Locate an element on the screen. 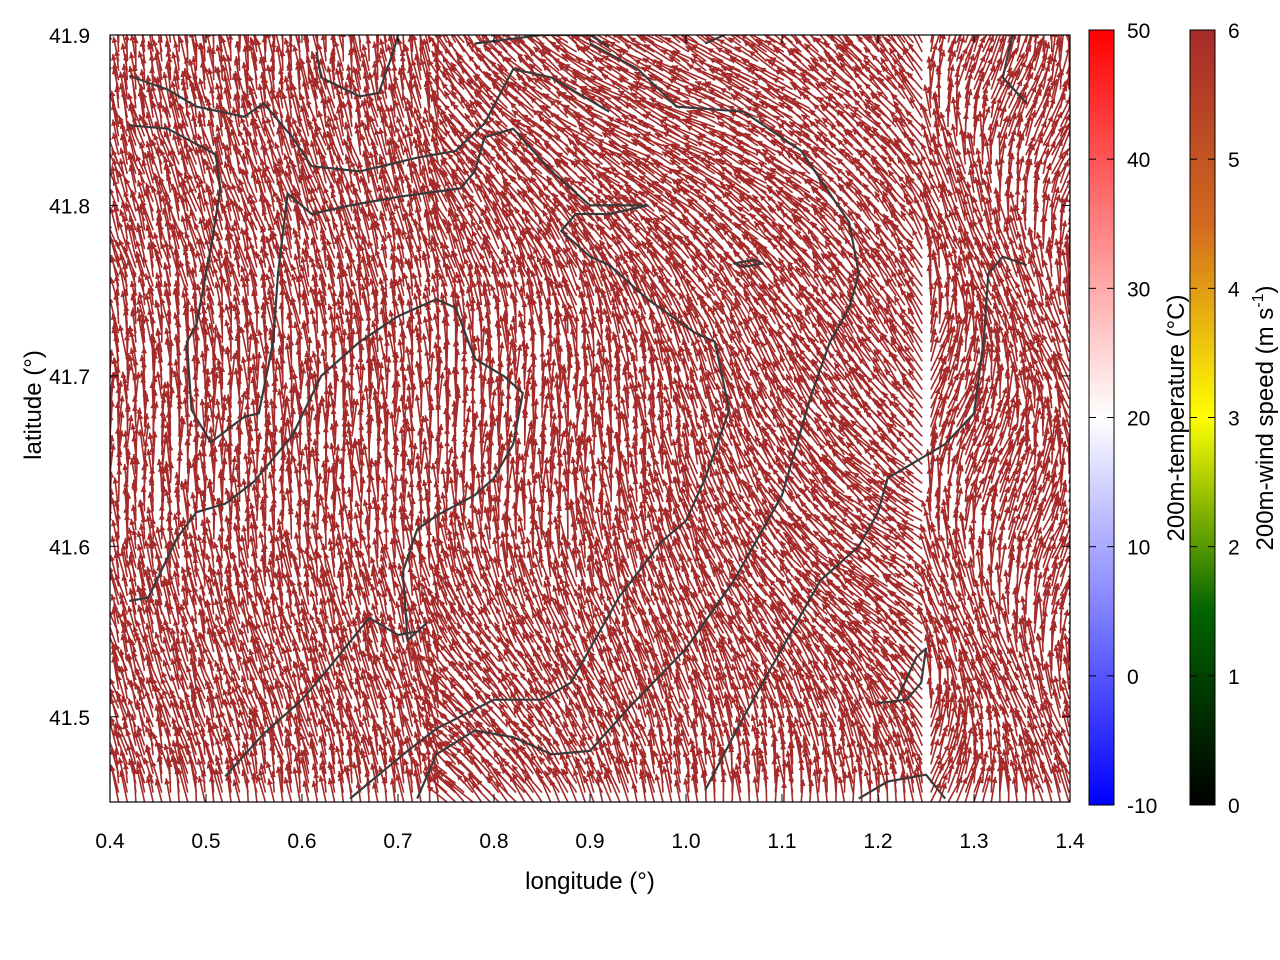 The image size is (1280, 960). wind-speed-colorbar-ticks: 0 1 2 3 4 5 6 is located at coordinates (1215, 419).